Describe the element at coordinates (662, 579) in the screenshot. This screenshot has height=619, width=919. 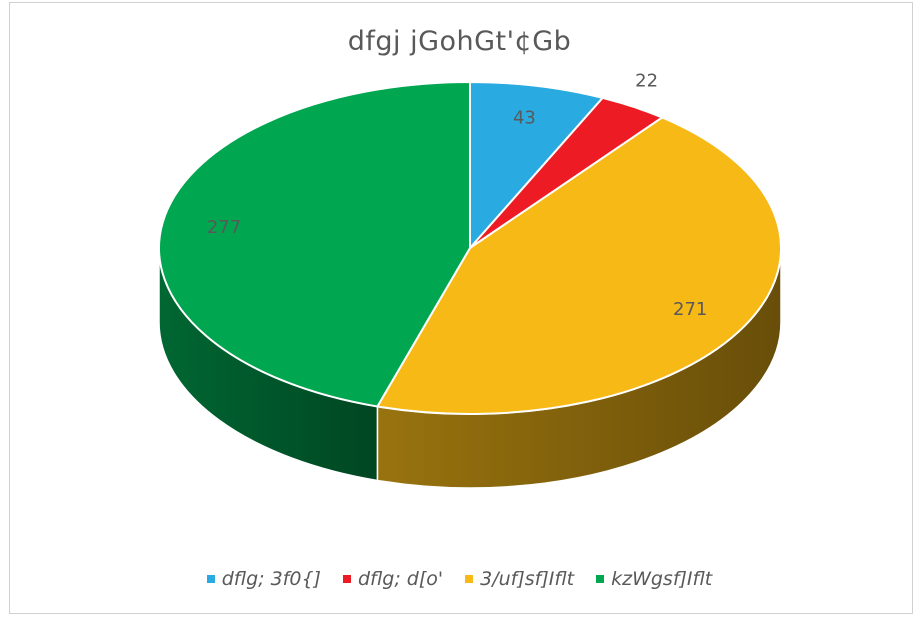
I see `legend-label-3: kzWgsf]Iflt` at that location.